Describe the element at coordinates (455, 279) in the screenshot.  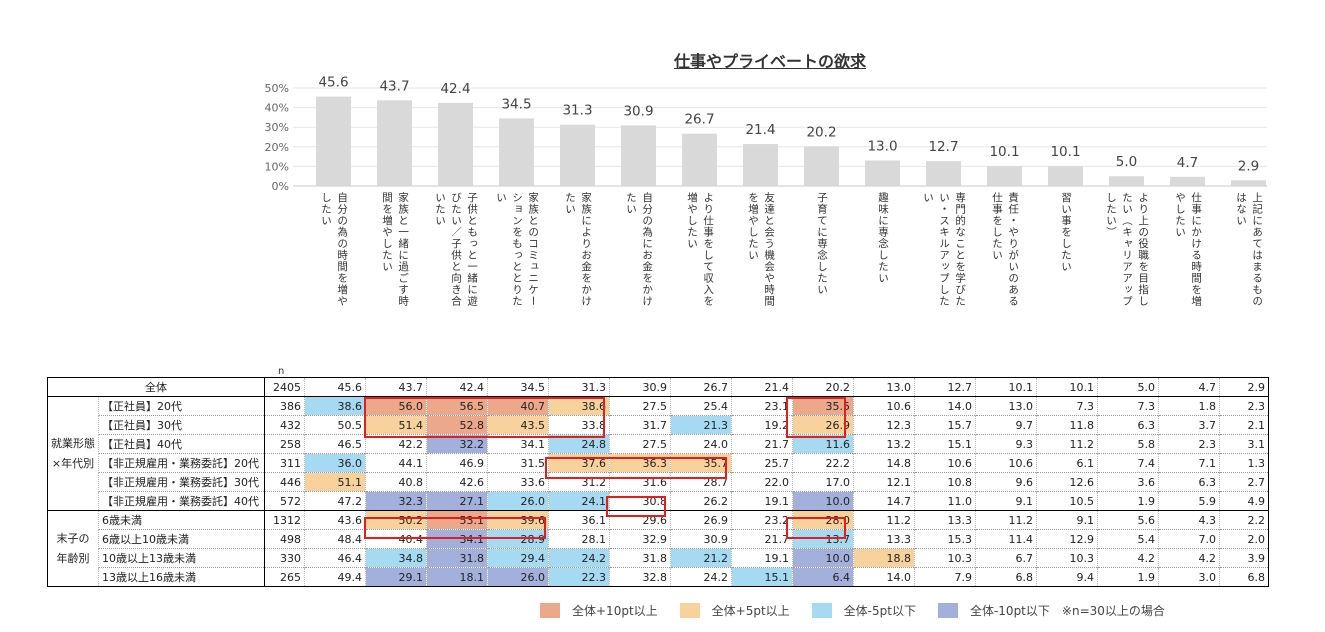
I see `category-label: 子供ともっと一緒に遊 びたい／子供と向き合 いたい` at that location.